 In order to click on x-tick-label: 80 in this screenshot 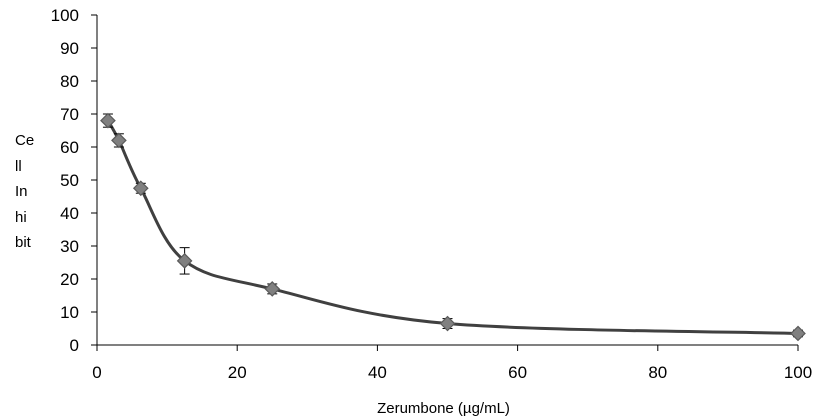, I will do `click(657, 372)`.